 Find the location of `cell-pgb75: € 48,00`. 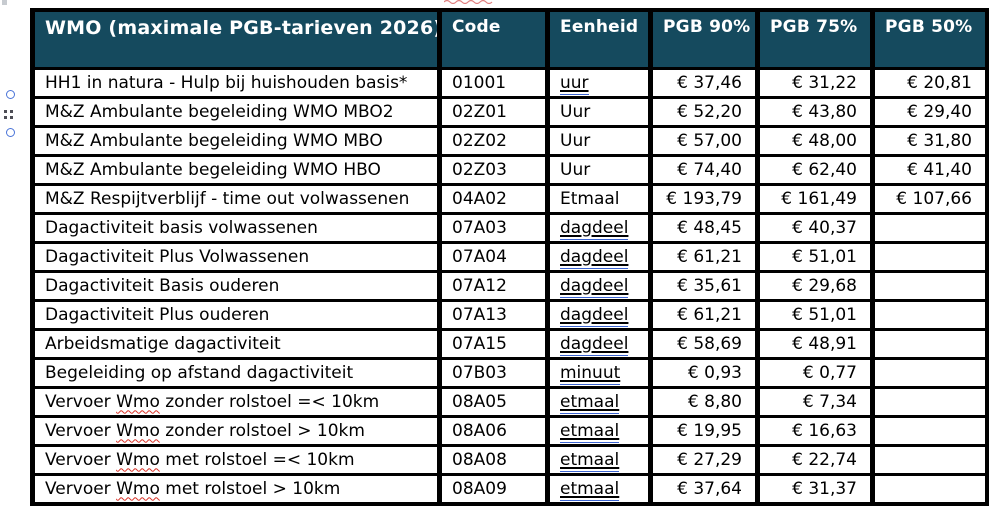

cell-pgb75: € 48,00 is located at coordinates (815, 141).